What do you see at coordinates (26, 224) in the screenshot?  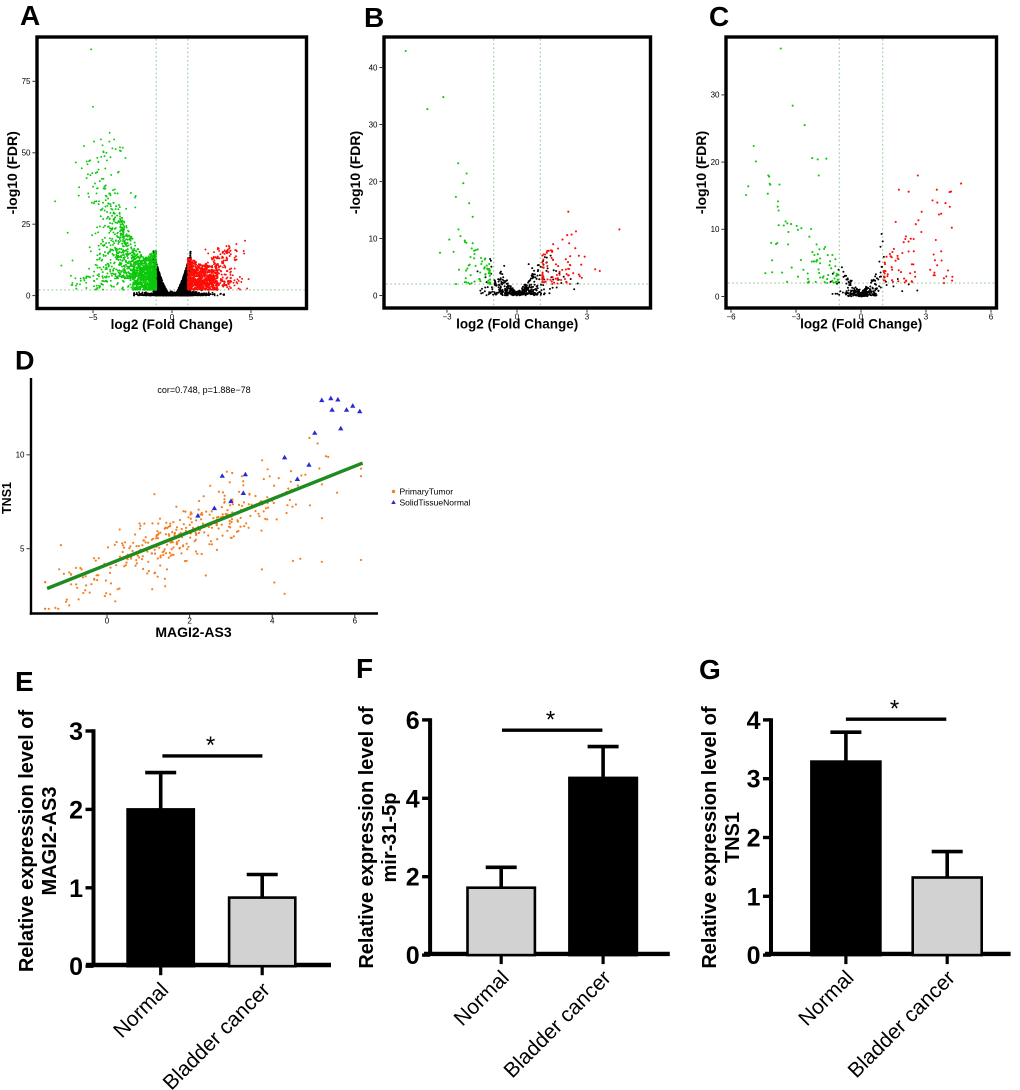 I see `svg-text: 25` at bounding box center [26, 224].